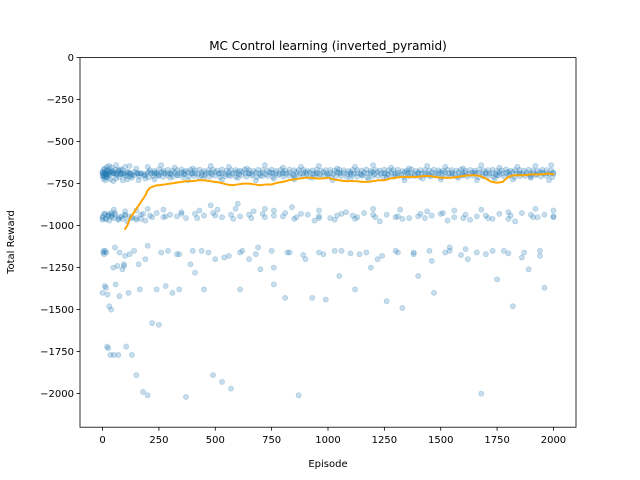 This screenshot has width=640, height=480. What do you see at coordinates (158, 440) in the screenshot?
I see `x-tick-label: 250` at bounding box center [158, 440].